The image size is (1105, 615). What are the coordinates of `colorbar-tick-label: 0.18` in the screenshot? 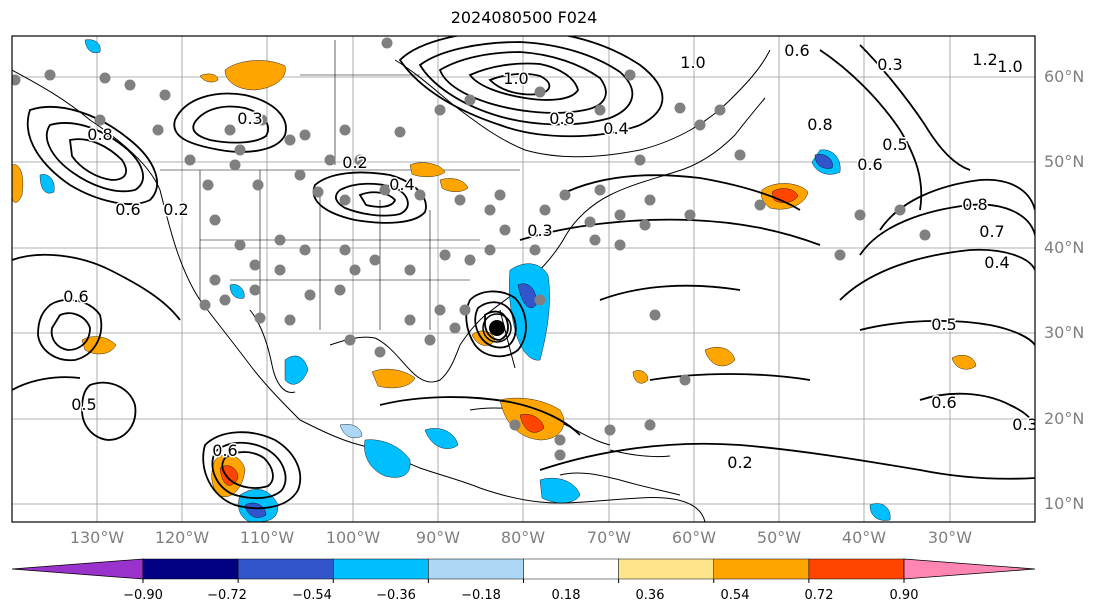 It's located at (566, 595).